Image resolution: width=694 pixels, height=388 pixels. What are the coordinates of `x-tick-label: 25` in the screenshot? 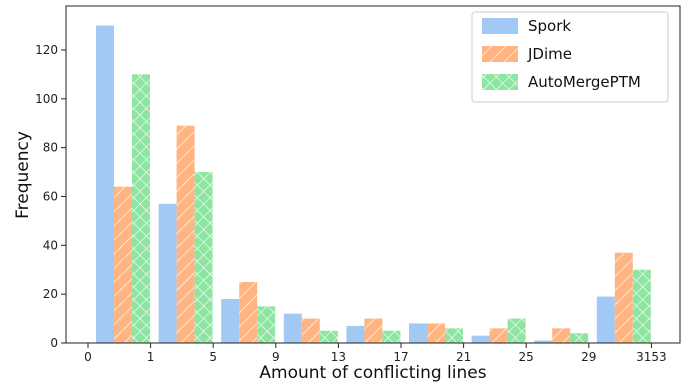 It's located at (526, 357).